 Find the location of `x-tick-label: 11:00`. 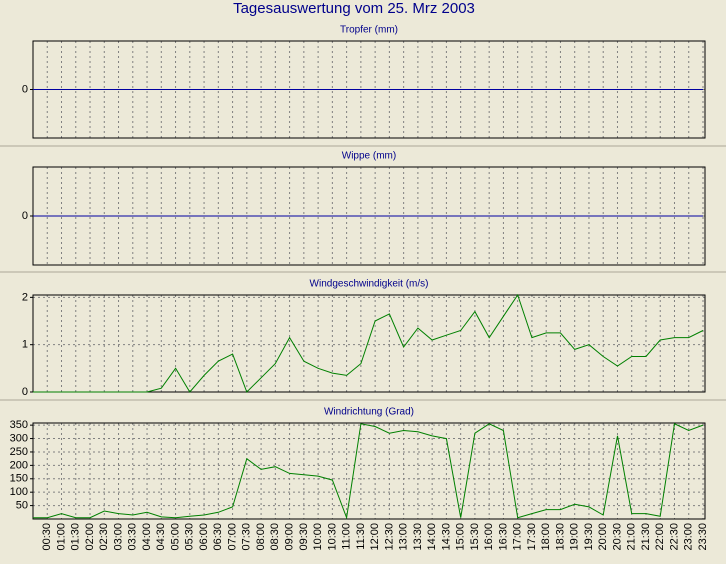

x-tick-label: 11:00 is located at coordinates (347, 536).